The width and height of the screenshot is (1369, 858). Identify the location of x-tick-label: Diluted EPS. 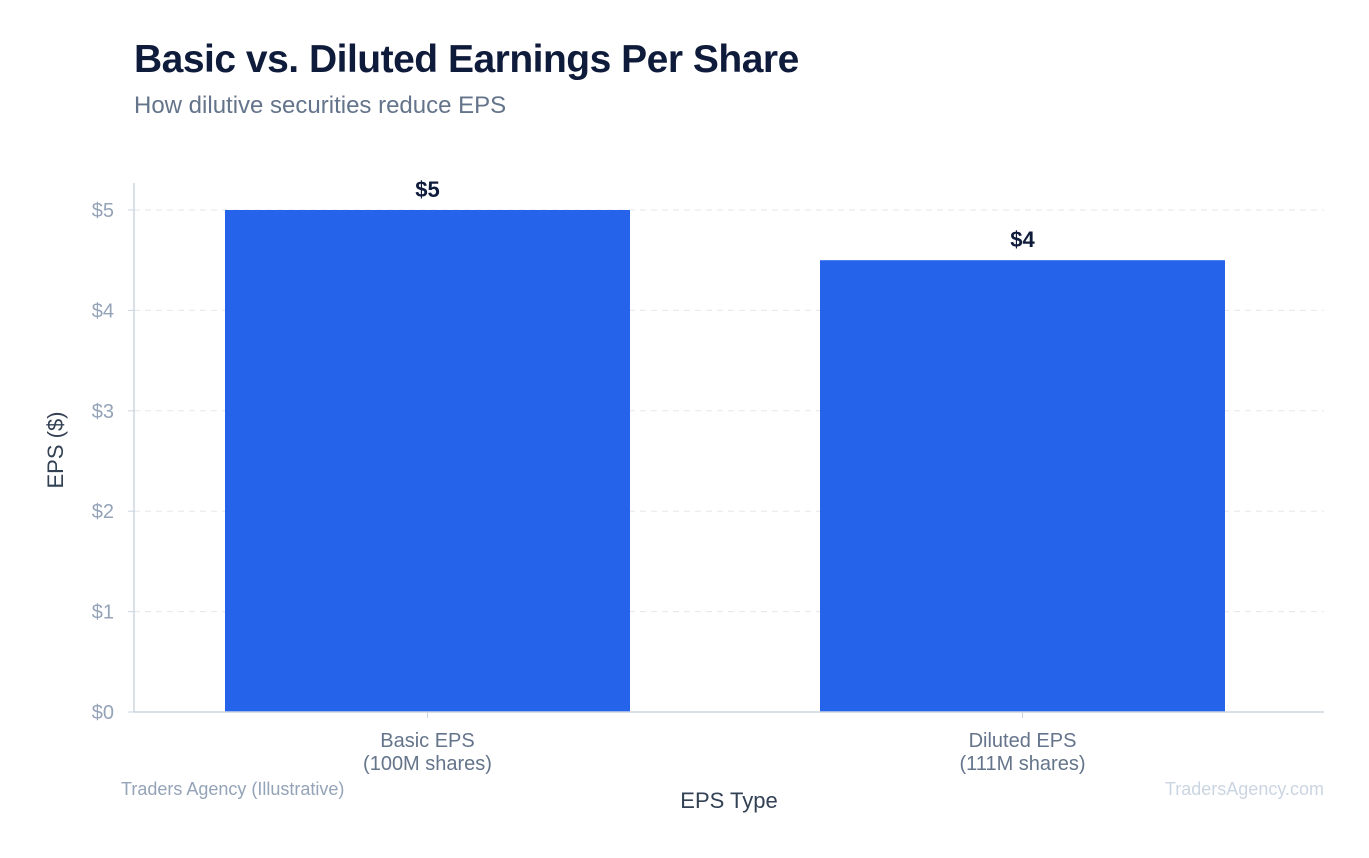
(1023, 741).